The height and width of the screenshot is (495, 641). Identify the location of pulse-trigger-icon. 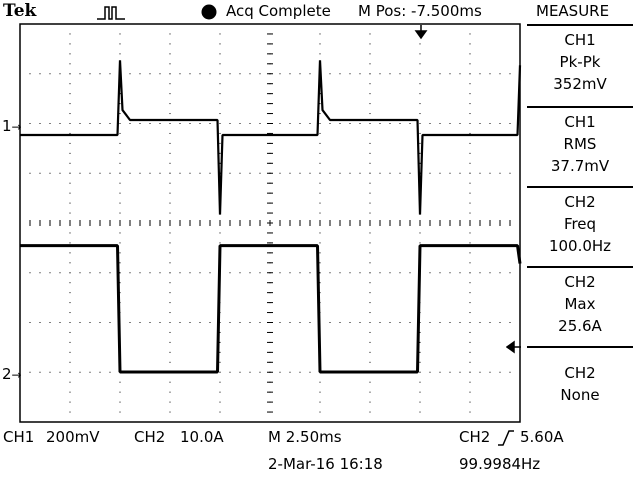
(111, 13).